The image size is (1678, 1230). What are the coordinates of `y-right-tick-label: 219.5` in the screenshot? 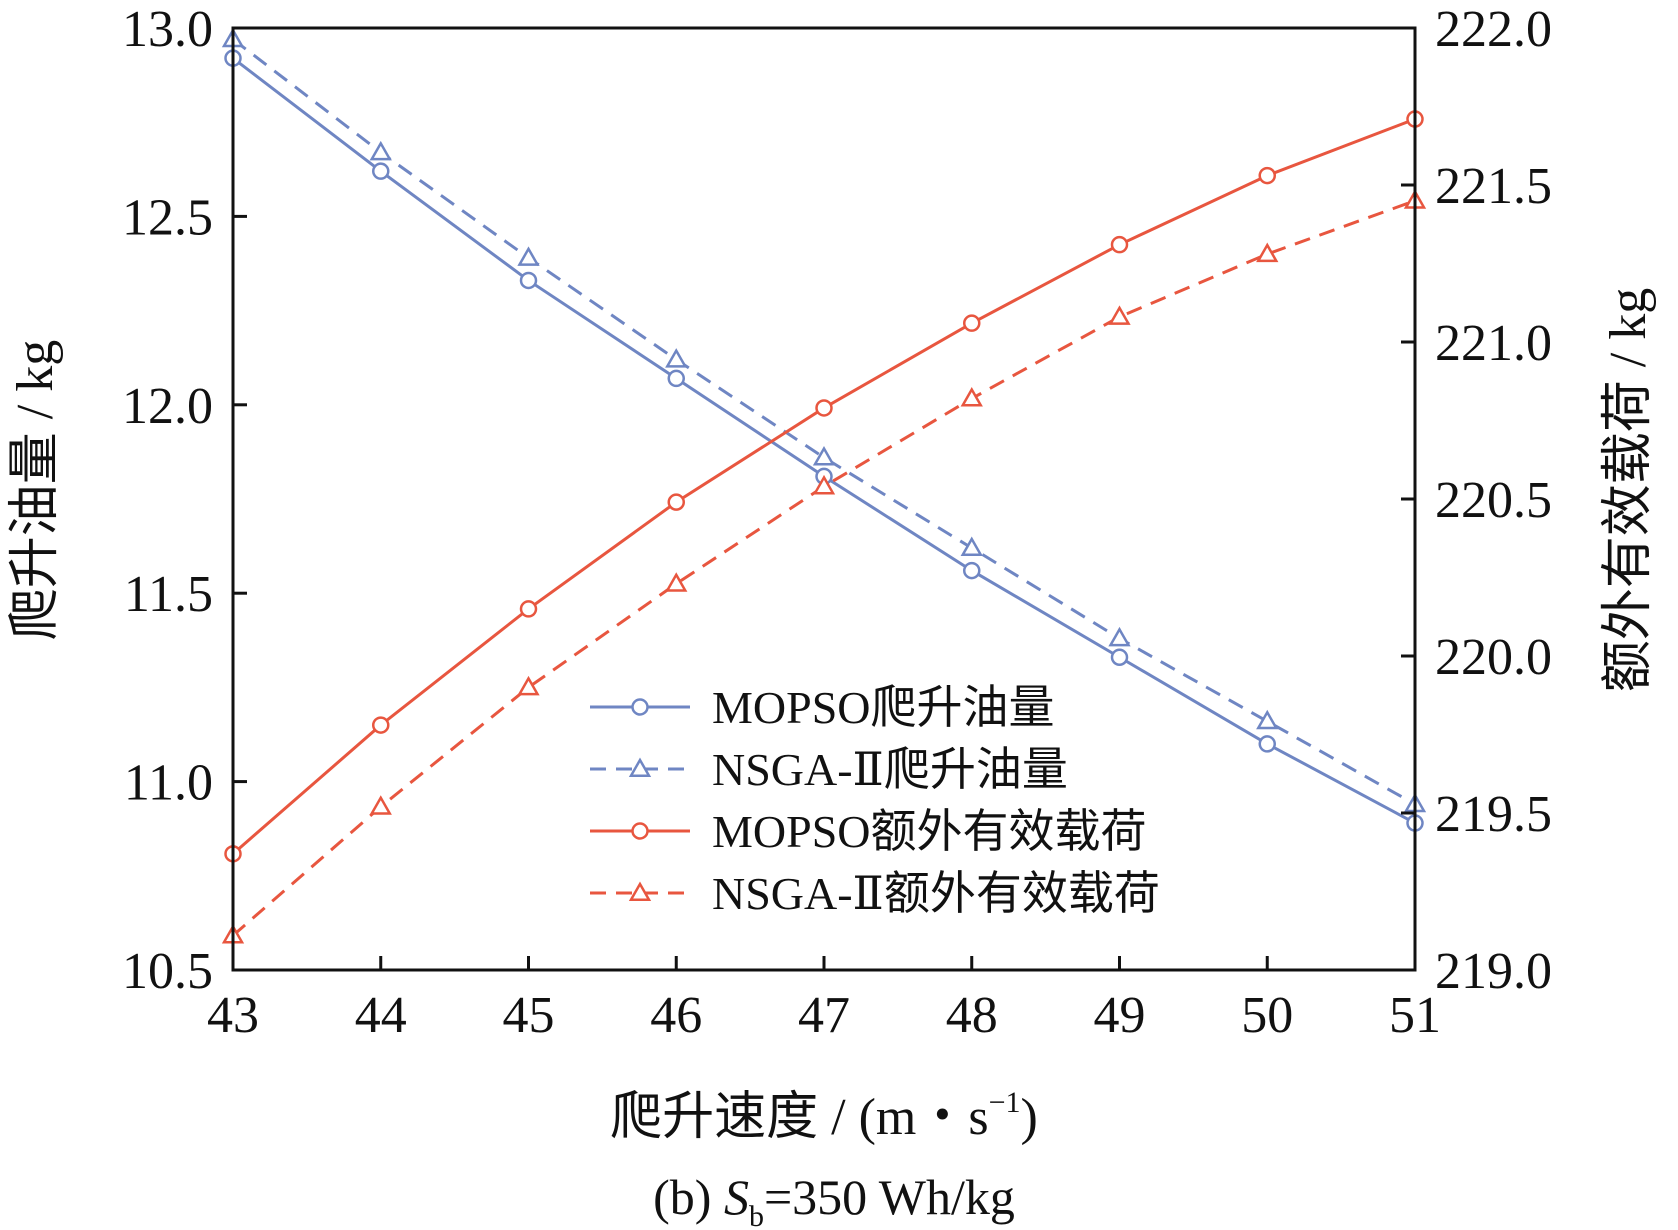 It's located at (1493, 814).